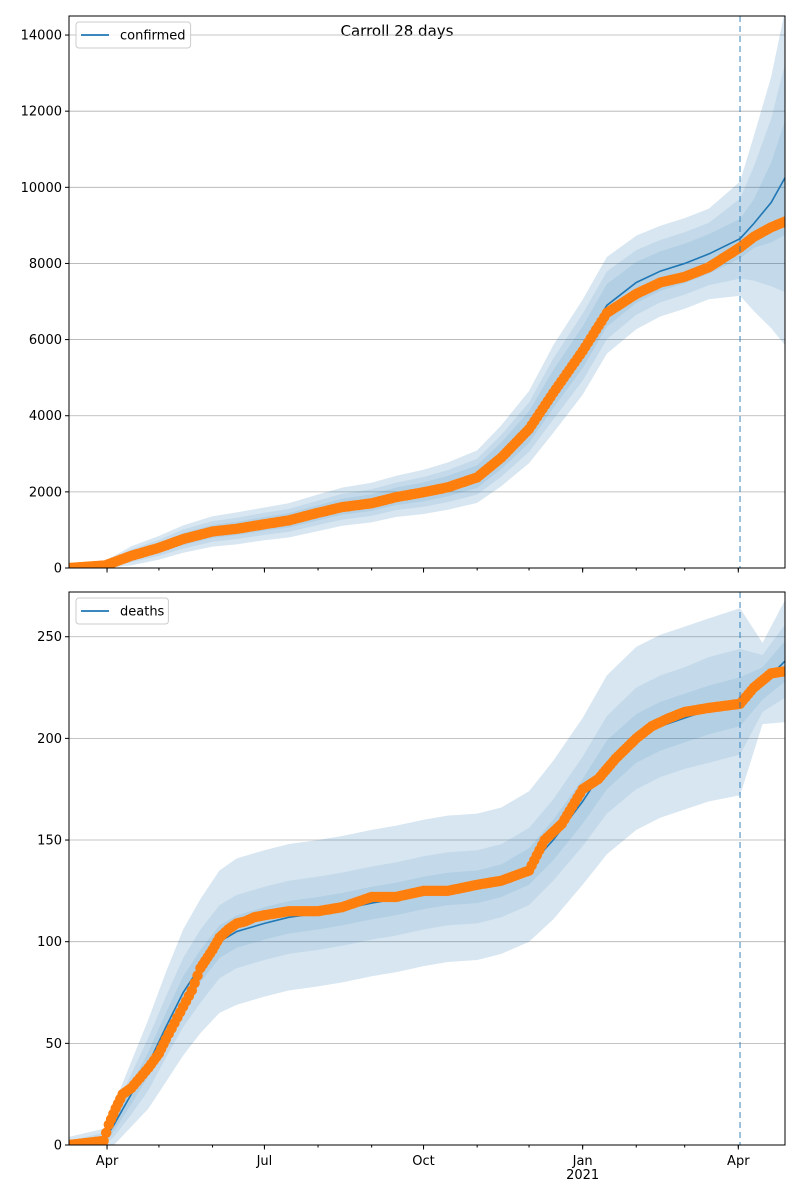 This screenshot has width=800, height=1200. What do you see at coordinates (49, 637) in the screenshot?
I see `y-tick-label: 250` at bounding box center [49, 637].